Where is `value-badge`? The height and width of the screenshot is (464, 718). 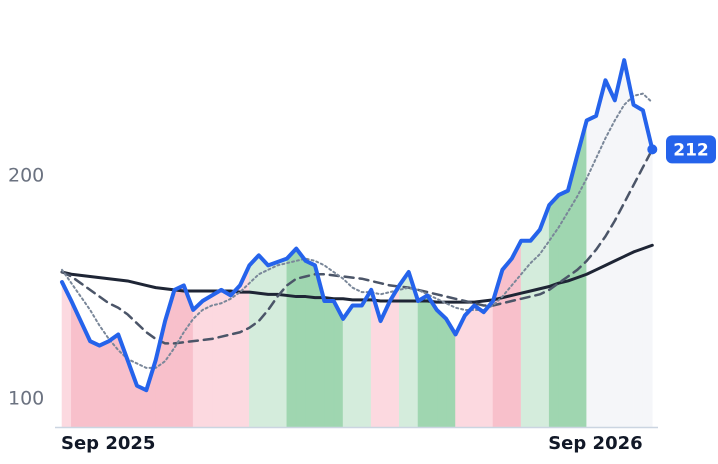 value-badge is located at coordinates (691, 149).